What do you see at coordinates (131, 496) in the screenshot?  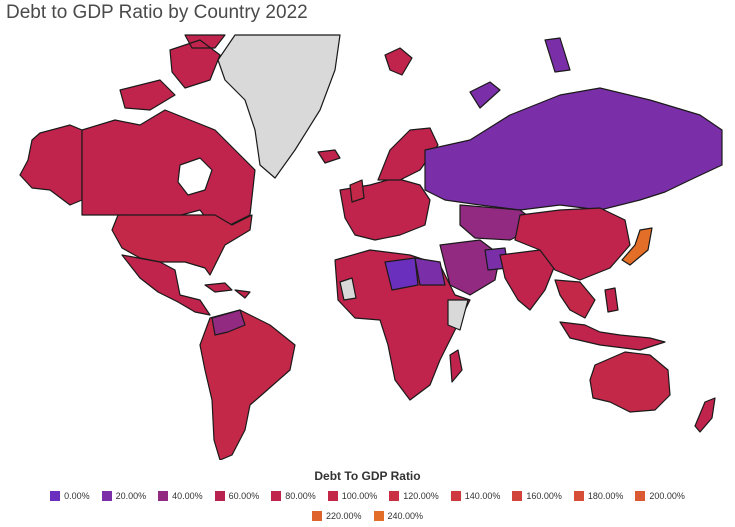 I see `legend-label: 20.00%` at bounding box center [131, 496].